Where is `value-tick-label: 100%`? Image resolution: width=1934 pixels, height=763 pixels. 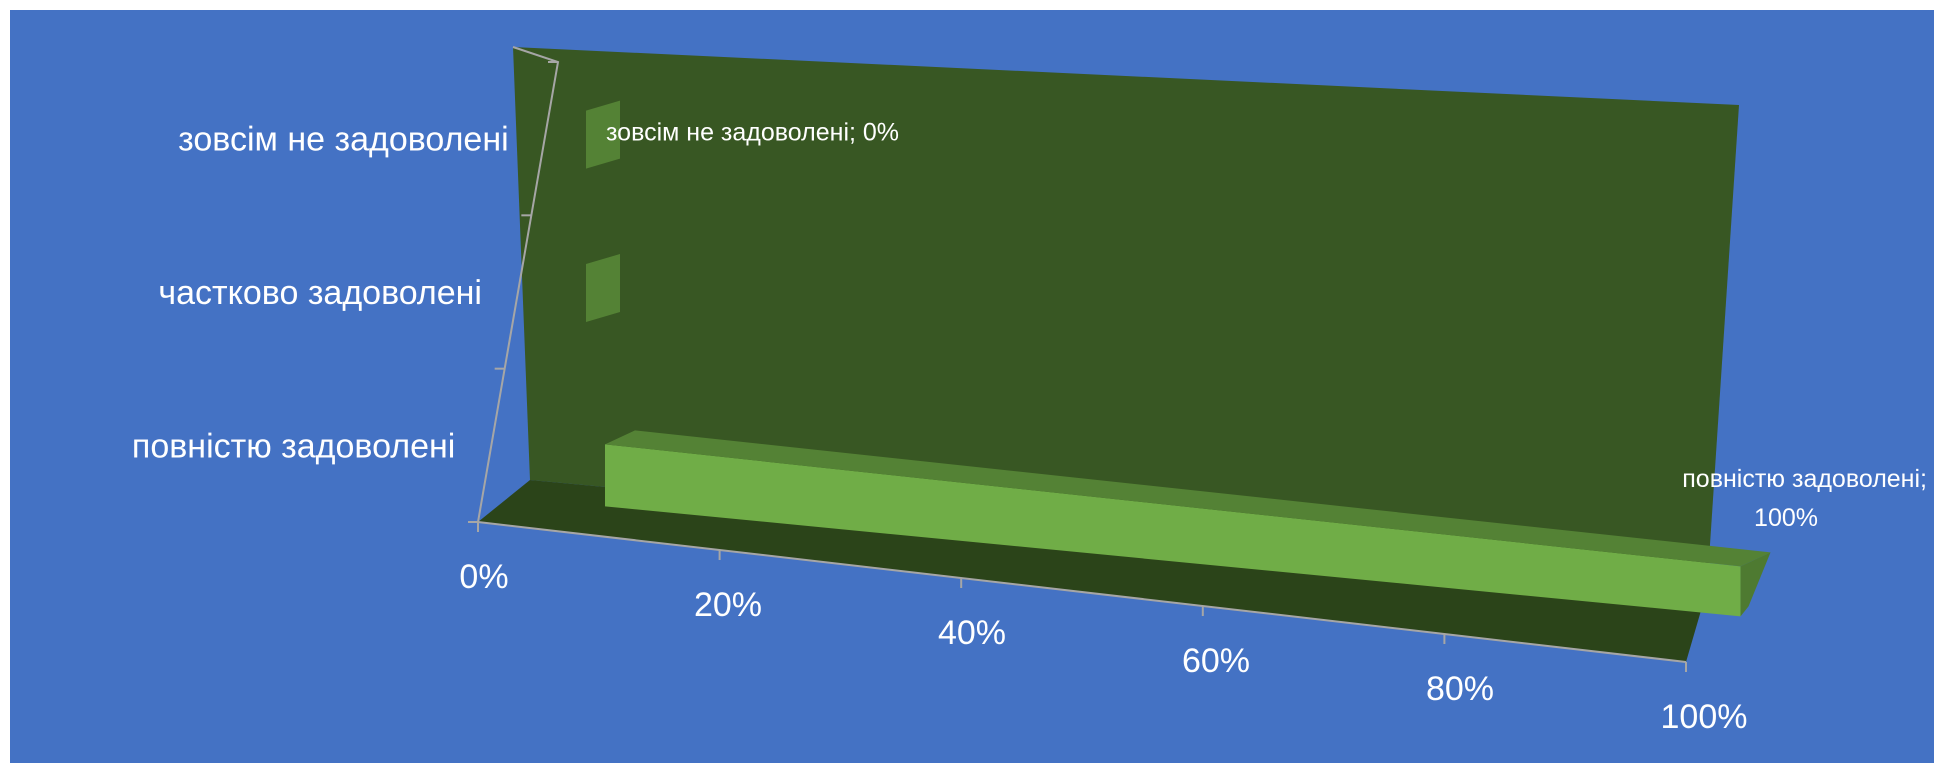
value-tick-label: 100% is located at coordinates (1704, 717).